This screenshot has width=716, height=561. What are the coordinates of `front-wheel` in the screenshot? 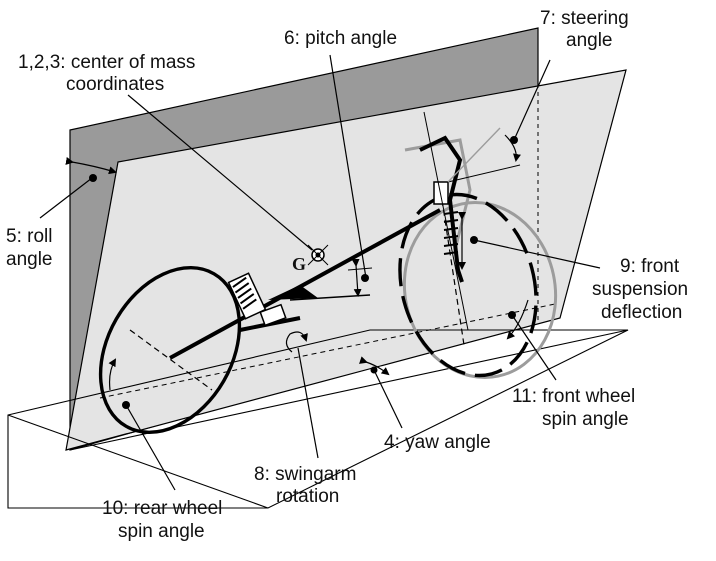 It's located at (468, 285).